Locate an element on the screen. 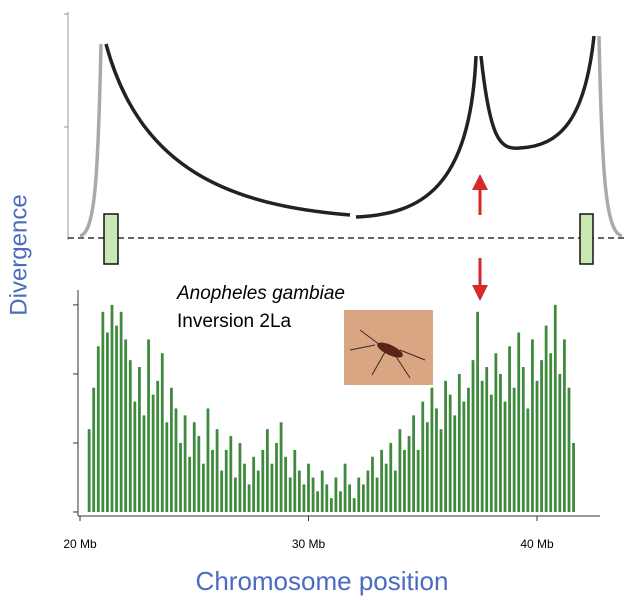  species-label: Anopheles gambiae is located at coordinates (260, 293).